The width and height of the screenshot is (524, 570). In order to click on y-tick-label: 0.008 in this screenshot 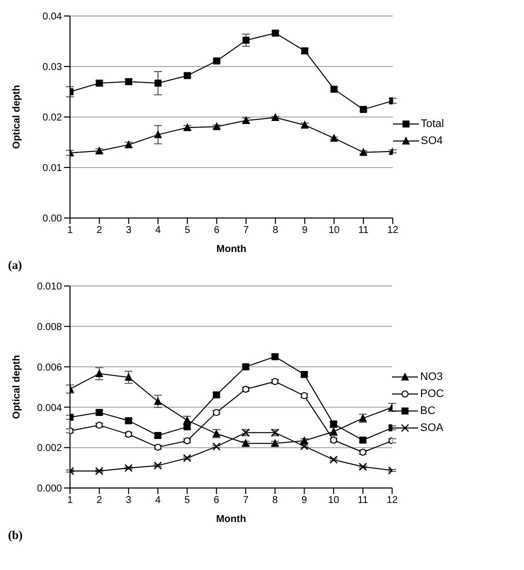, I will do `click(49, 327)`.